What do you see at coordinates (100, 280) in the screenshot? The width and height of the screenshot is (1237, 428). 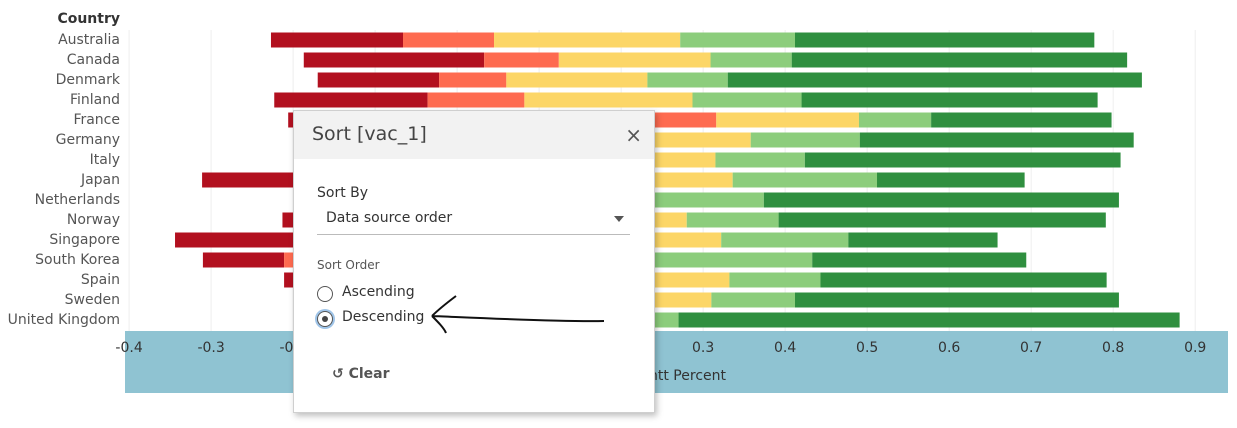 I see `category-label: Spain` at bounding box center [100, 280].